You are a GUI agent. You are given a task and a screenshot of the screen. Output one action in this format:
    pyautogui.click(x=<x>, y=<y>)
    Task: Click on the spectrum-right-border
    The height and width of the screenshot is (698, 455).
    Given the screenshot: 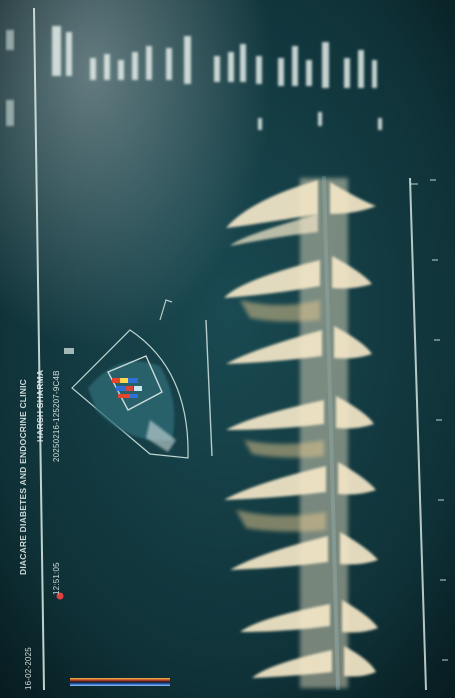 What is the action you would take?
    pyautogui.click(x=418, y=434)
    